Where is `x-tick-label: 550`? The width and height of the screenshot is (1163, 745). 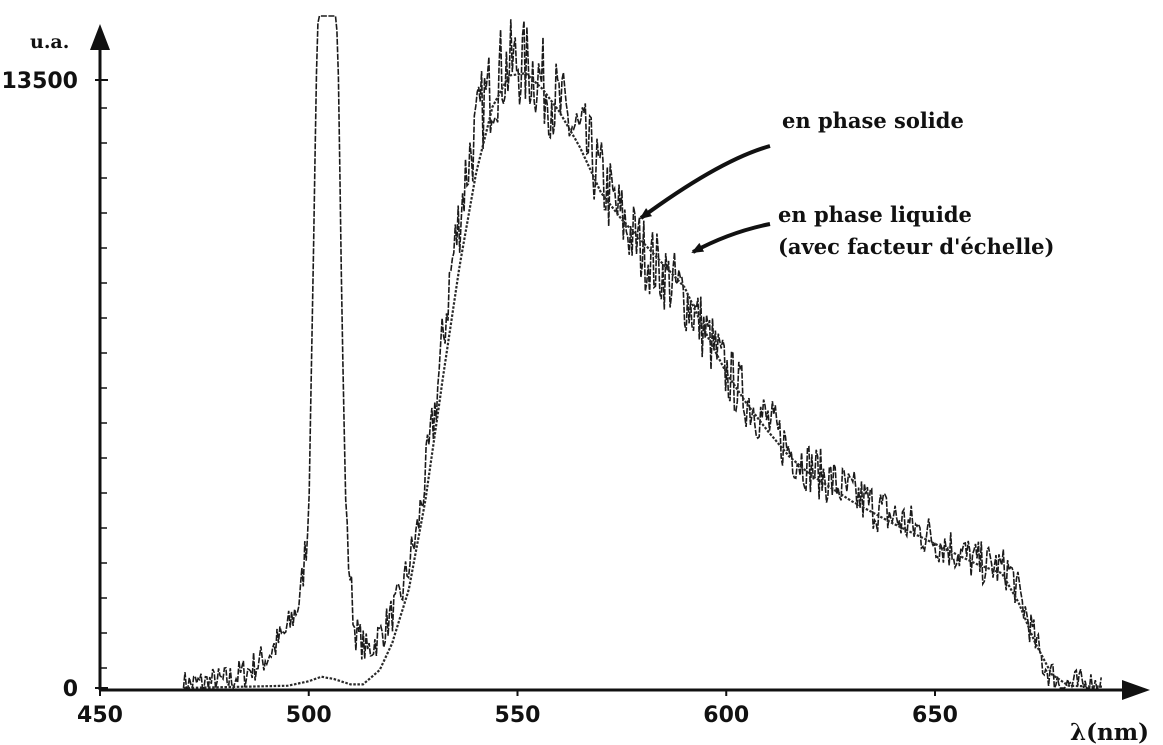 x-tick-label: 550 is located at coordinates (518, 715).